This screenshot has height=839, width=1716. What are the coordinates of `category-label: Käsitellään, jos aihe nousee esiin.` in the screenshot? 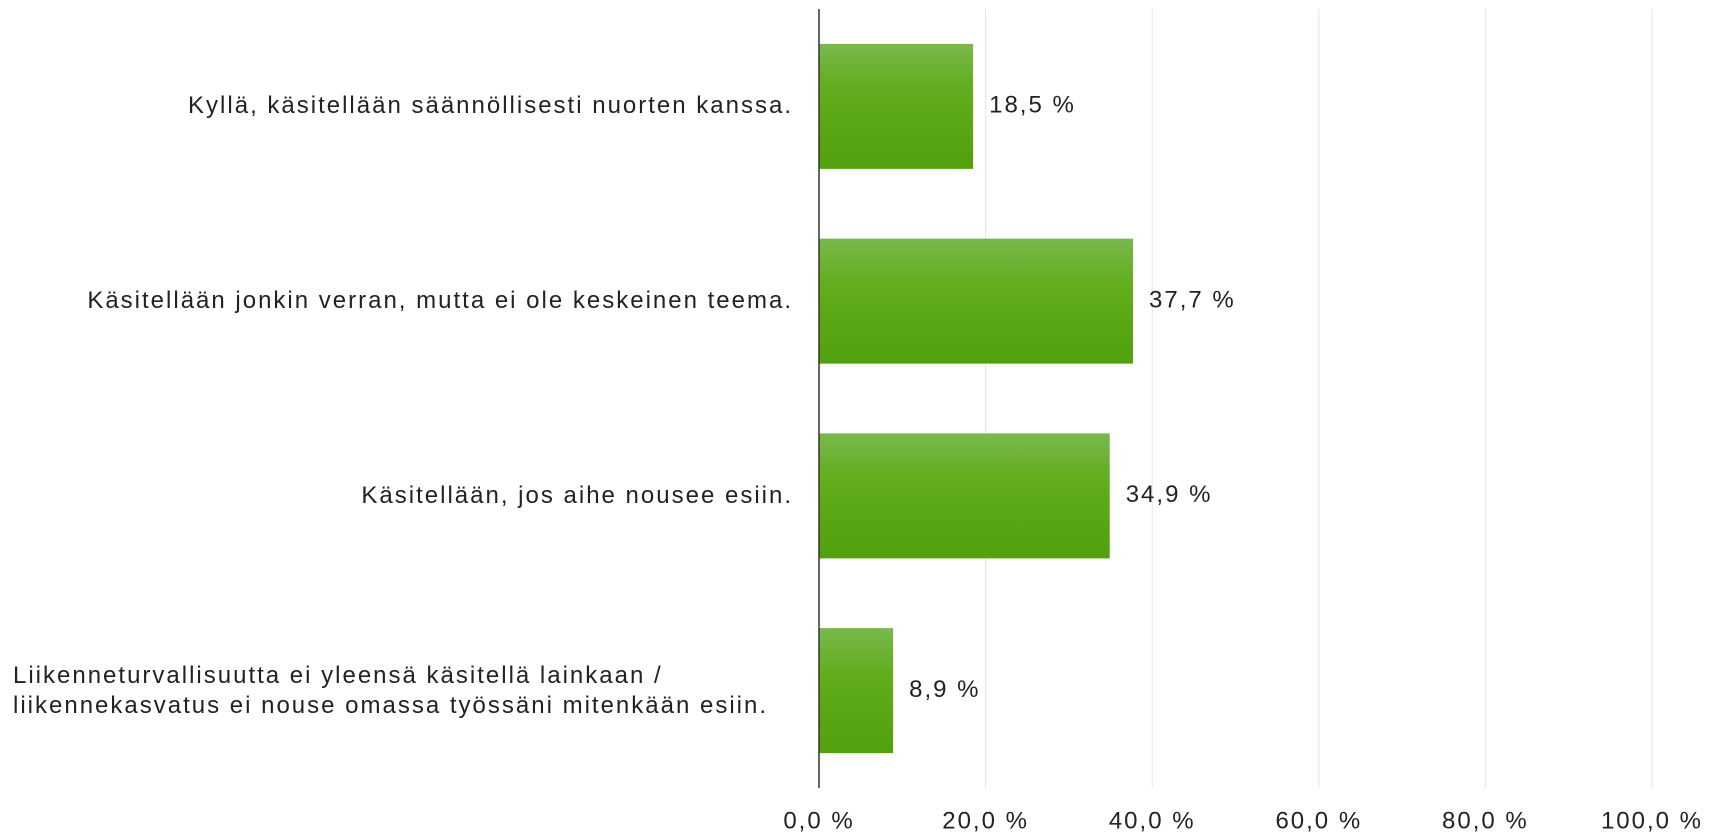 It's located at (577, 495).